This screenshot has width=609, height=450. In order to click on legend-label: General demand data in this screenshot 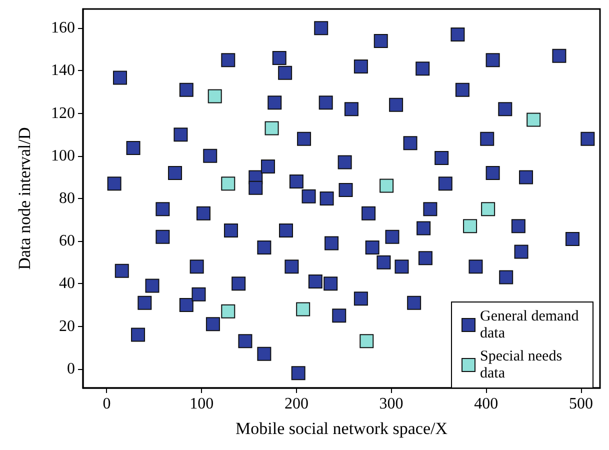, I will do `click(531, 325)`.